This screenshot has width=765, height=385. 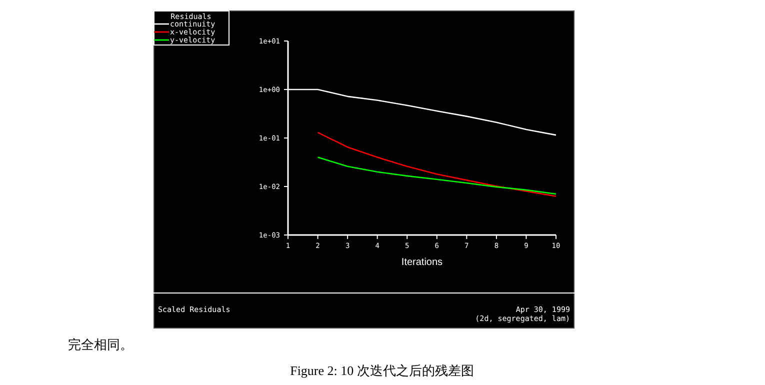 I want to click on caption: Figure 2: 10 次迭代之后的残差图, so click(x=382, y=370).